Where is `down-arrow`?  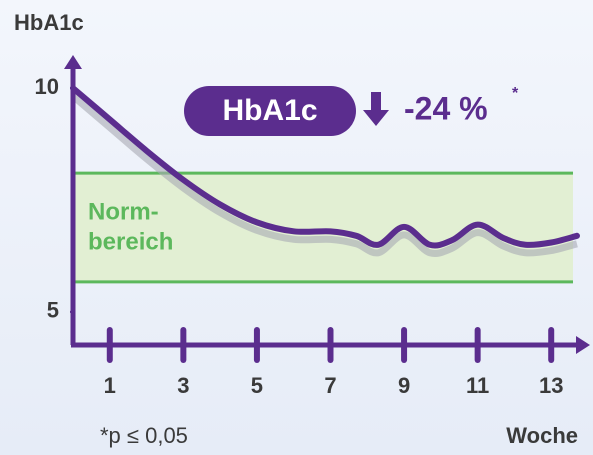 down-arrow is located at coordinates (376, 109).